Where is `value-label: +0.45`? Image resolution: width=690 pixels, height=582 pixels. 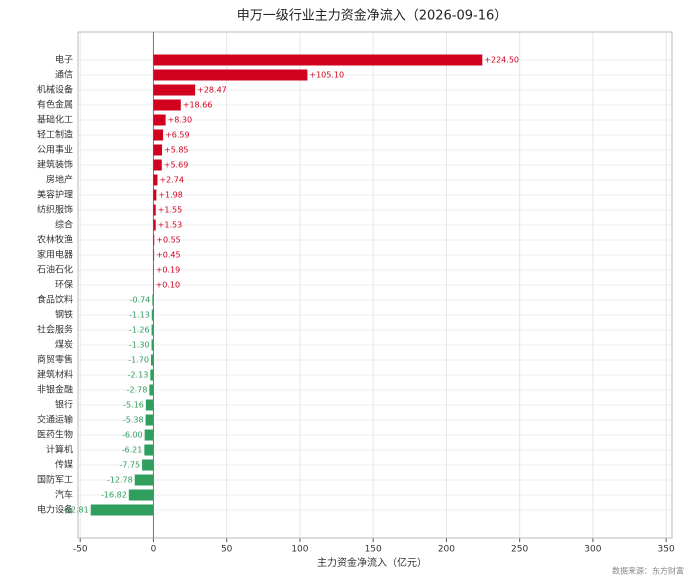 value-label: +0.45 is located at coordinates (168, 255).